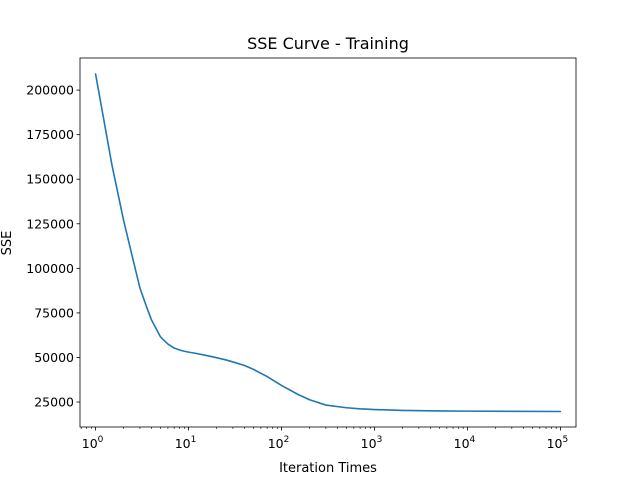 The image size is (640, 480). I want to click on chart-title: SSE Curve - Training, so click(328, 43).